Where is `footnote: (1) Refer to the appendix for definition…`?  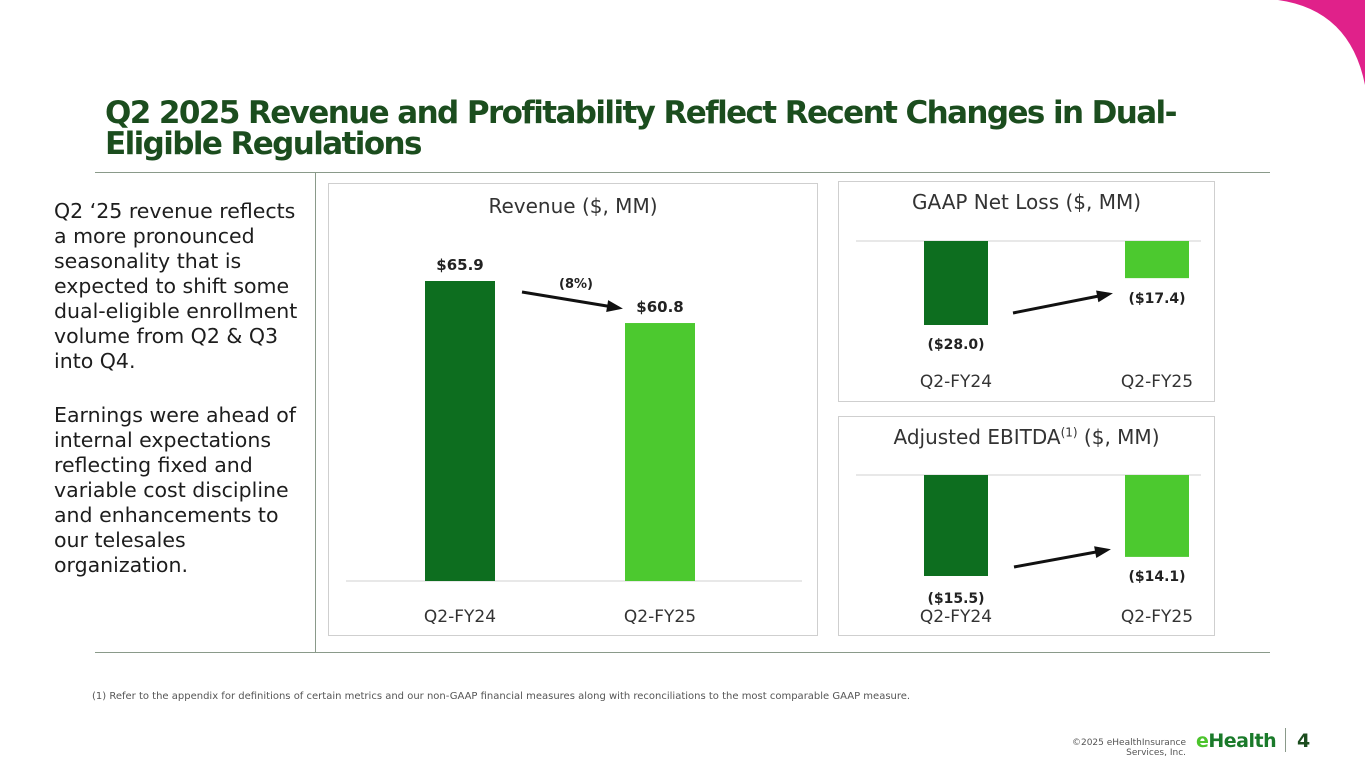 footnote: (1) Refer to the appendix for definition… is located at coordinates (501, 696).